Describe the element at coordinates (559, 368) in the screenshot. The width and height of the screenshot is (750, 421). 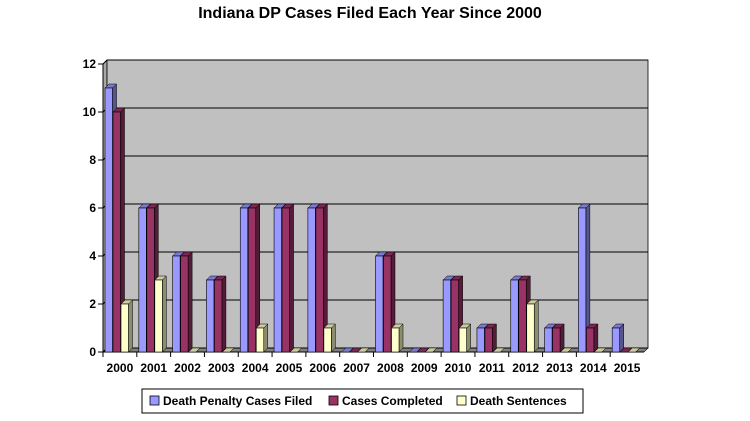
I see `x-tick-label: 2013` at that location.